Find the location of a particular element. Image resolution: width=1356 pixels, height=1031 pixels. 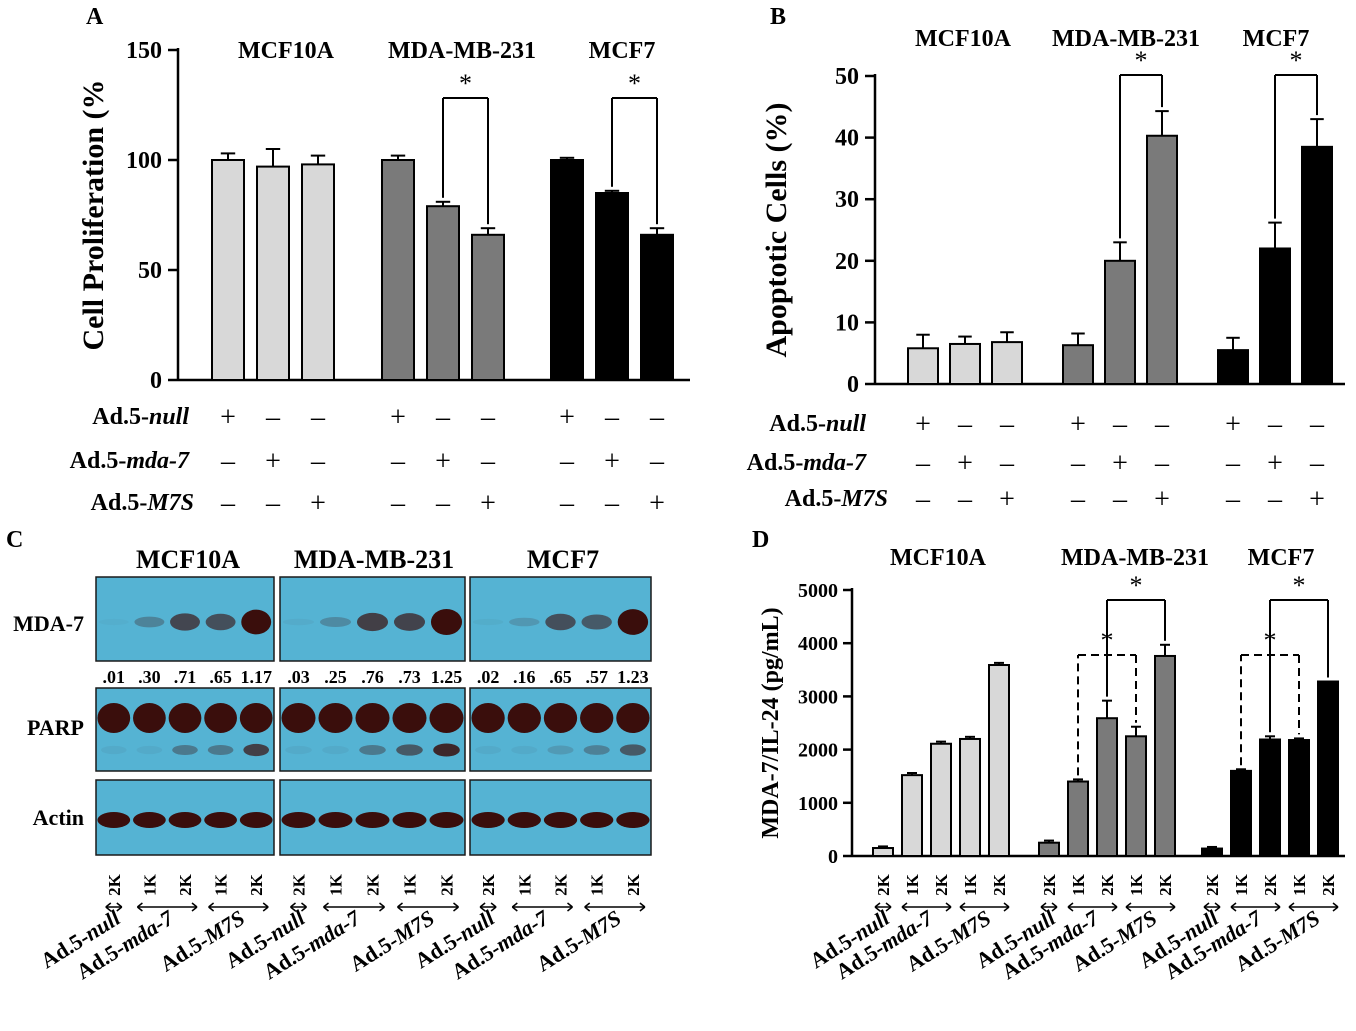

group-label: MDA-MB-231 is located at coordinates (462, 51).